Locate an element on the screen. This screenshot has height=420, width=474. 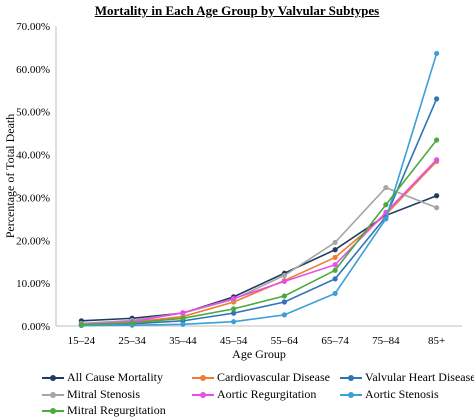
legend-label: All Cause Mortality is located at coordinates (115, 377).